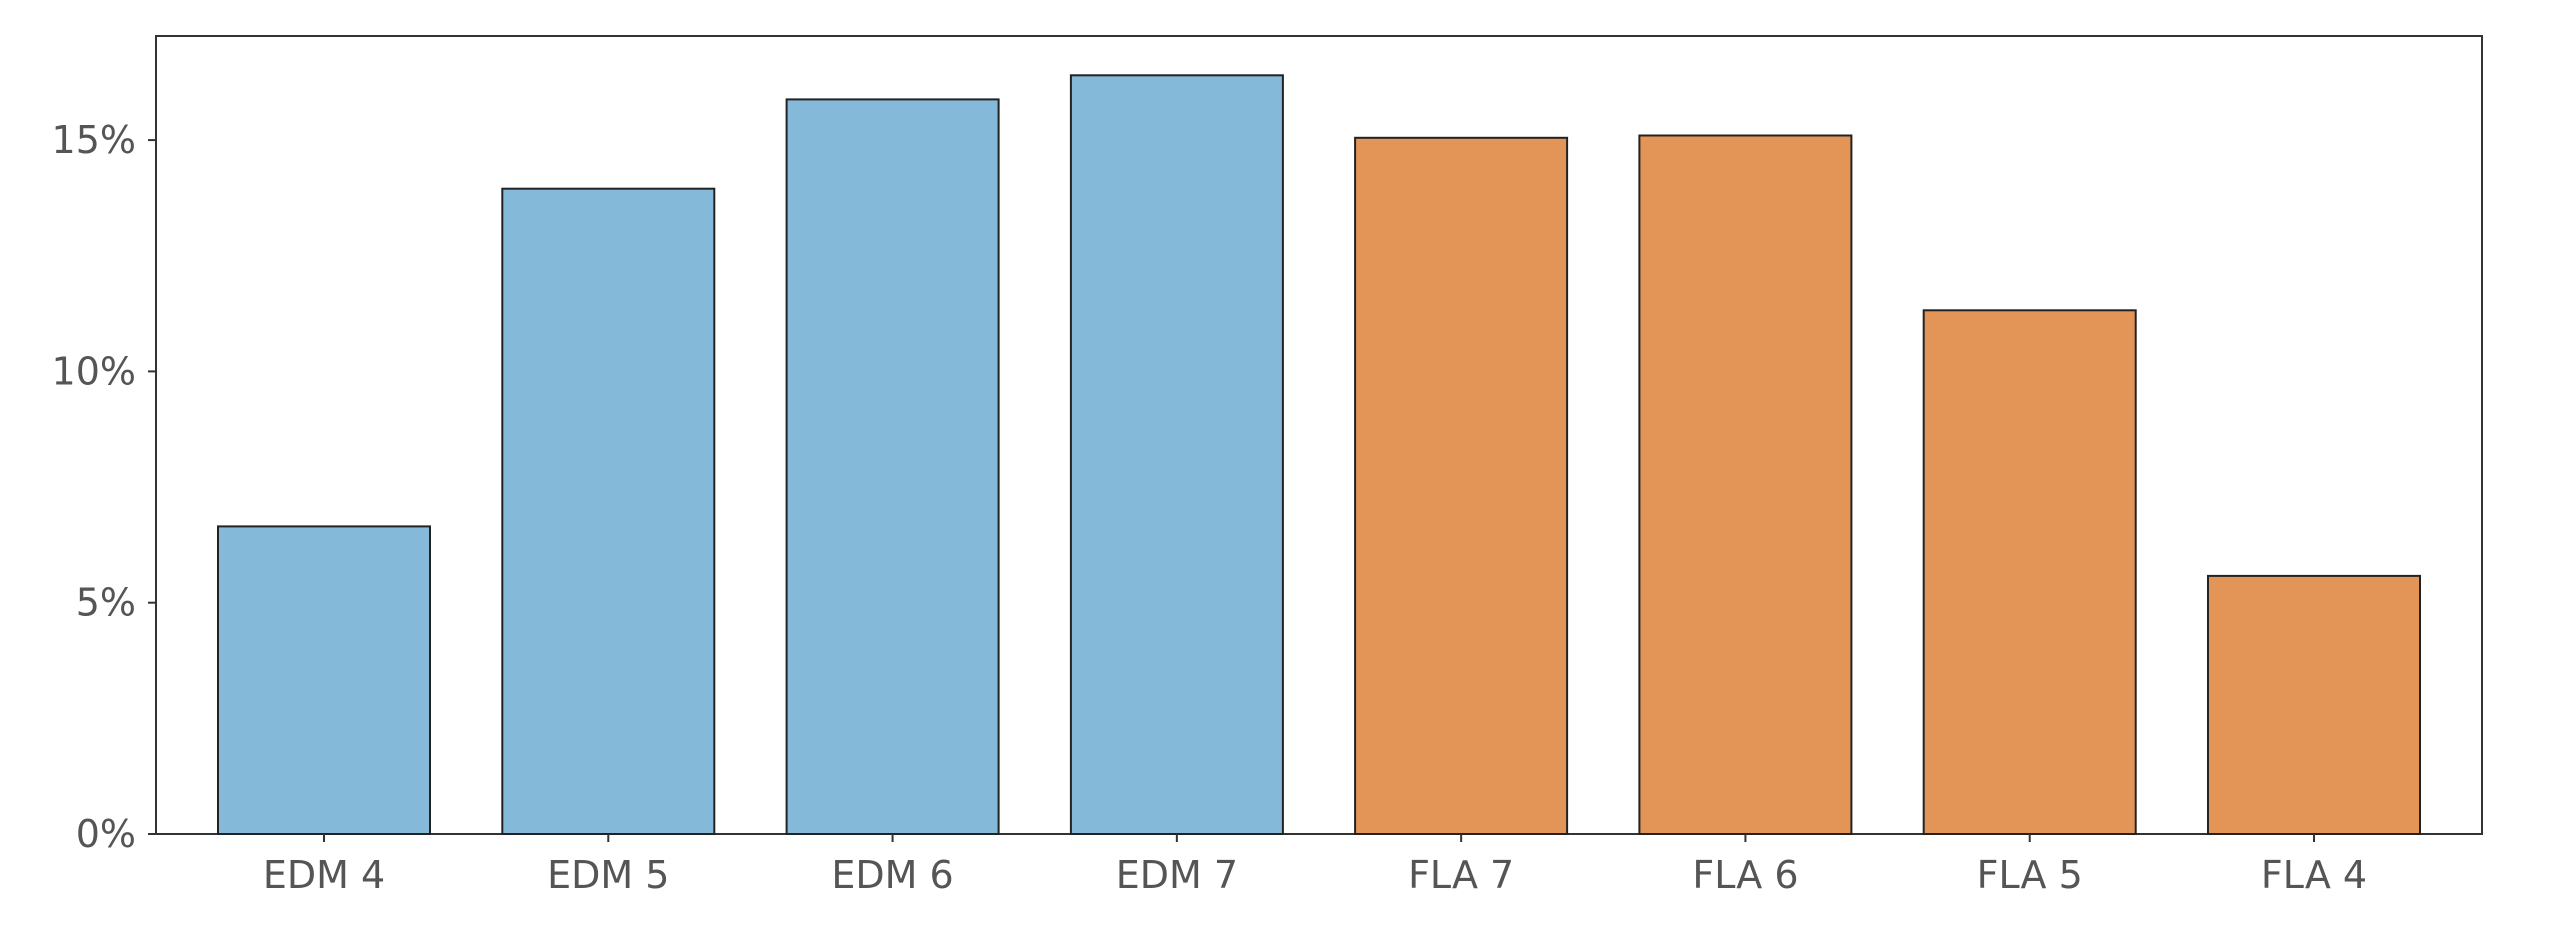 The width and height of the screenshot is (2560, 925). What do you see at coordinates (106, 603) in the screenshot?
I see `y-tick-label: 5%` at bounding box center [106, 603].